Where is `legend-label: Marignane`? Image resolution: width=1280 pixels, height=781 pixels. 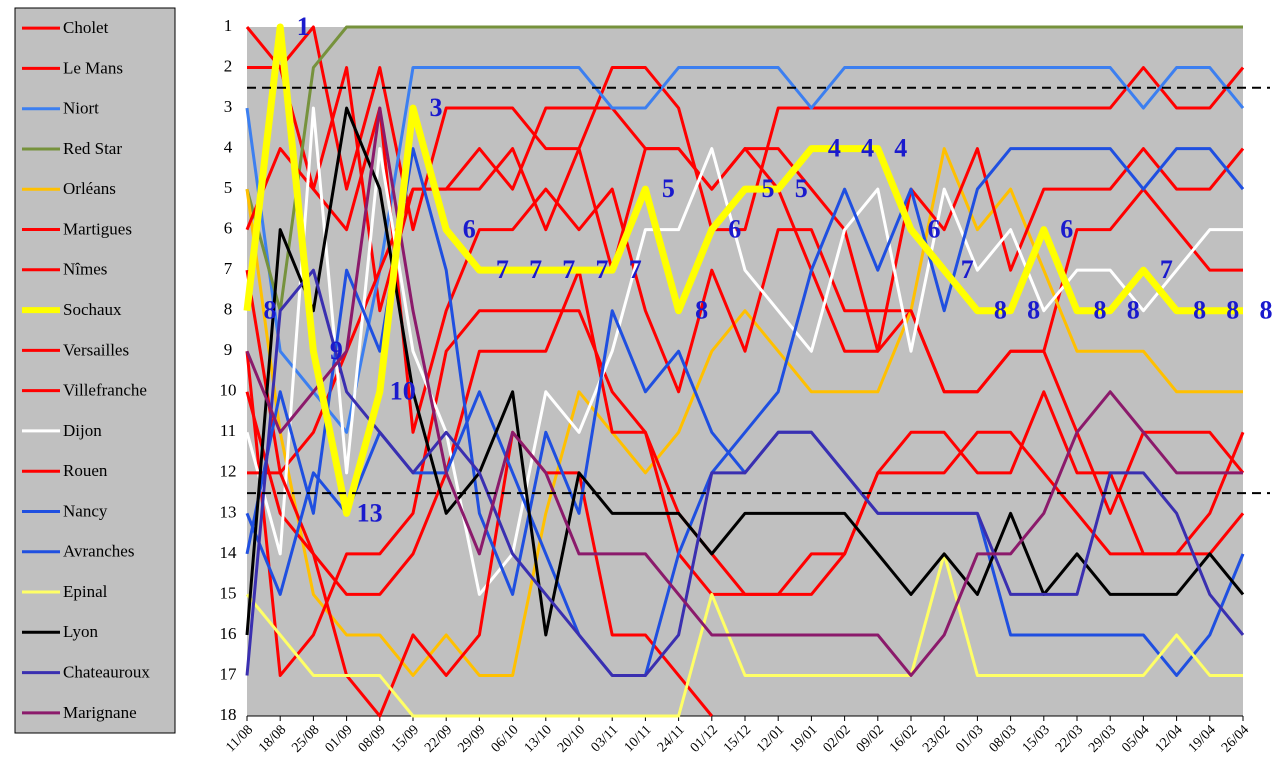 legend-label: Marignane is located at coordinates (100, 712).